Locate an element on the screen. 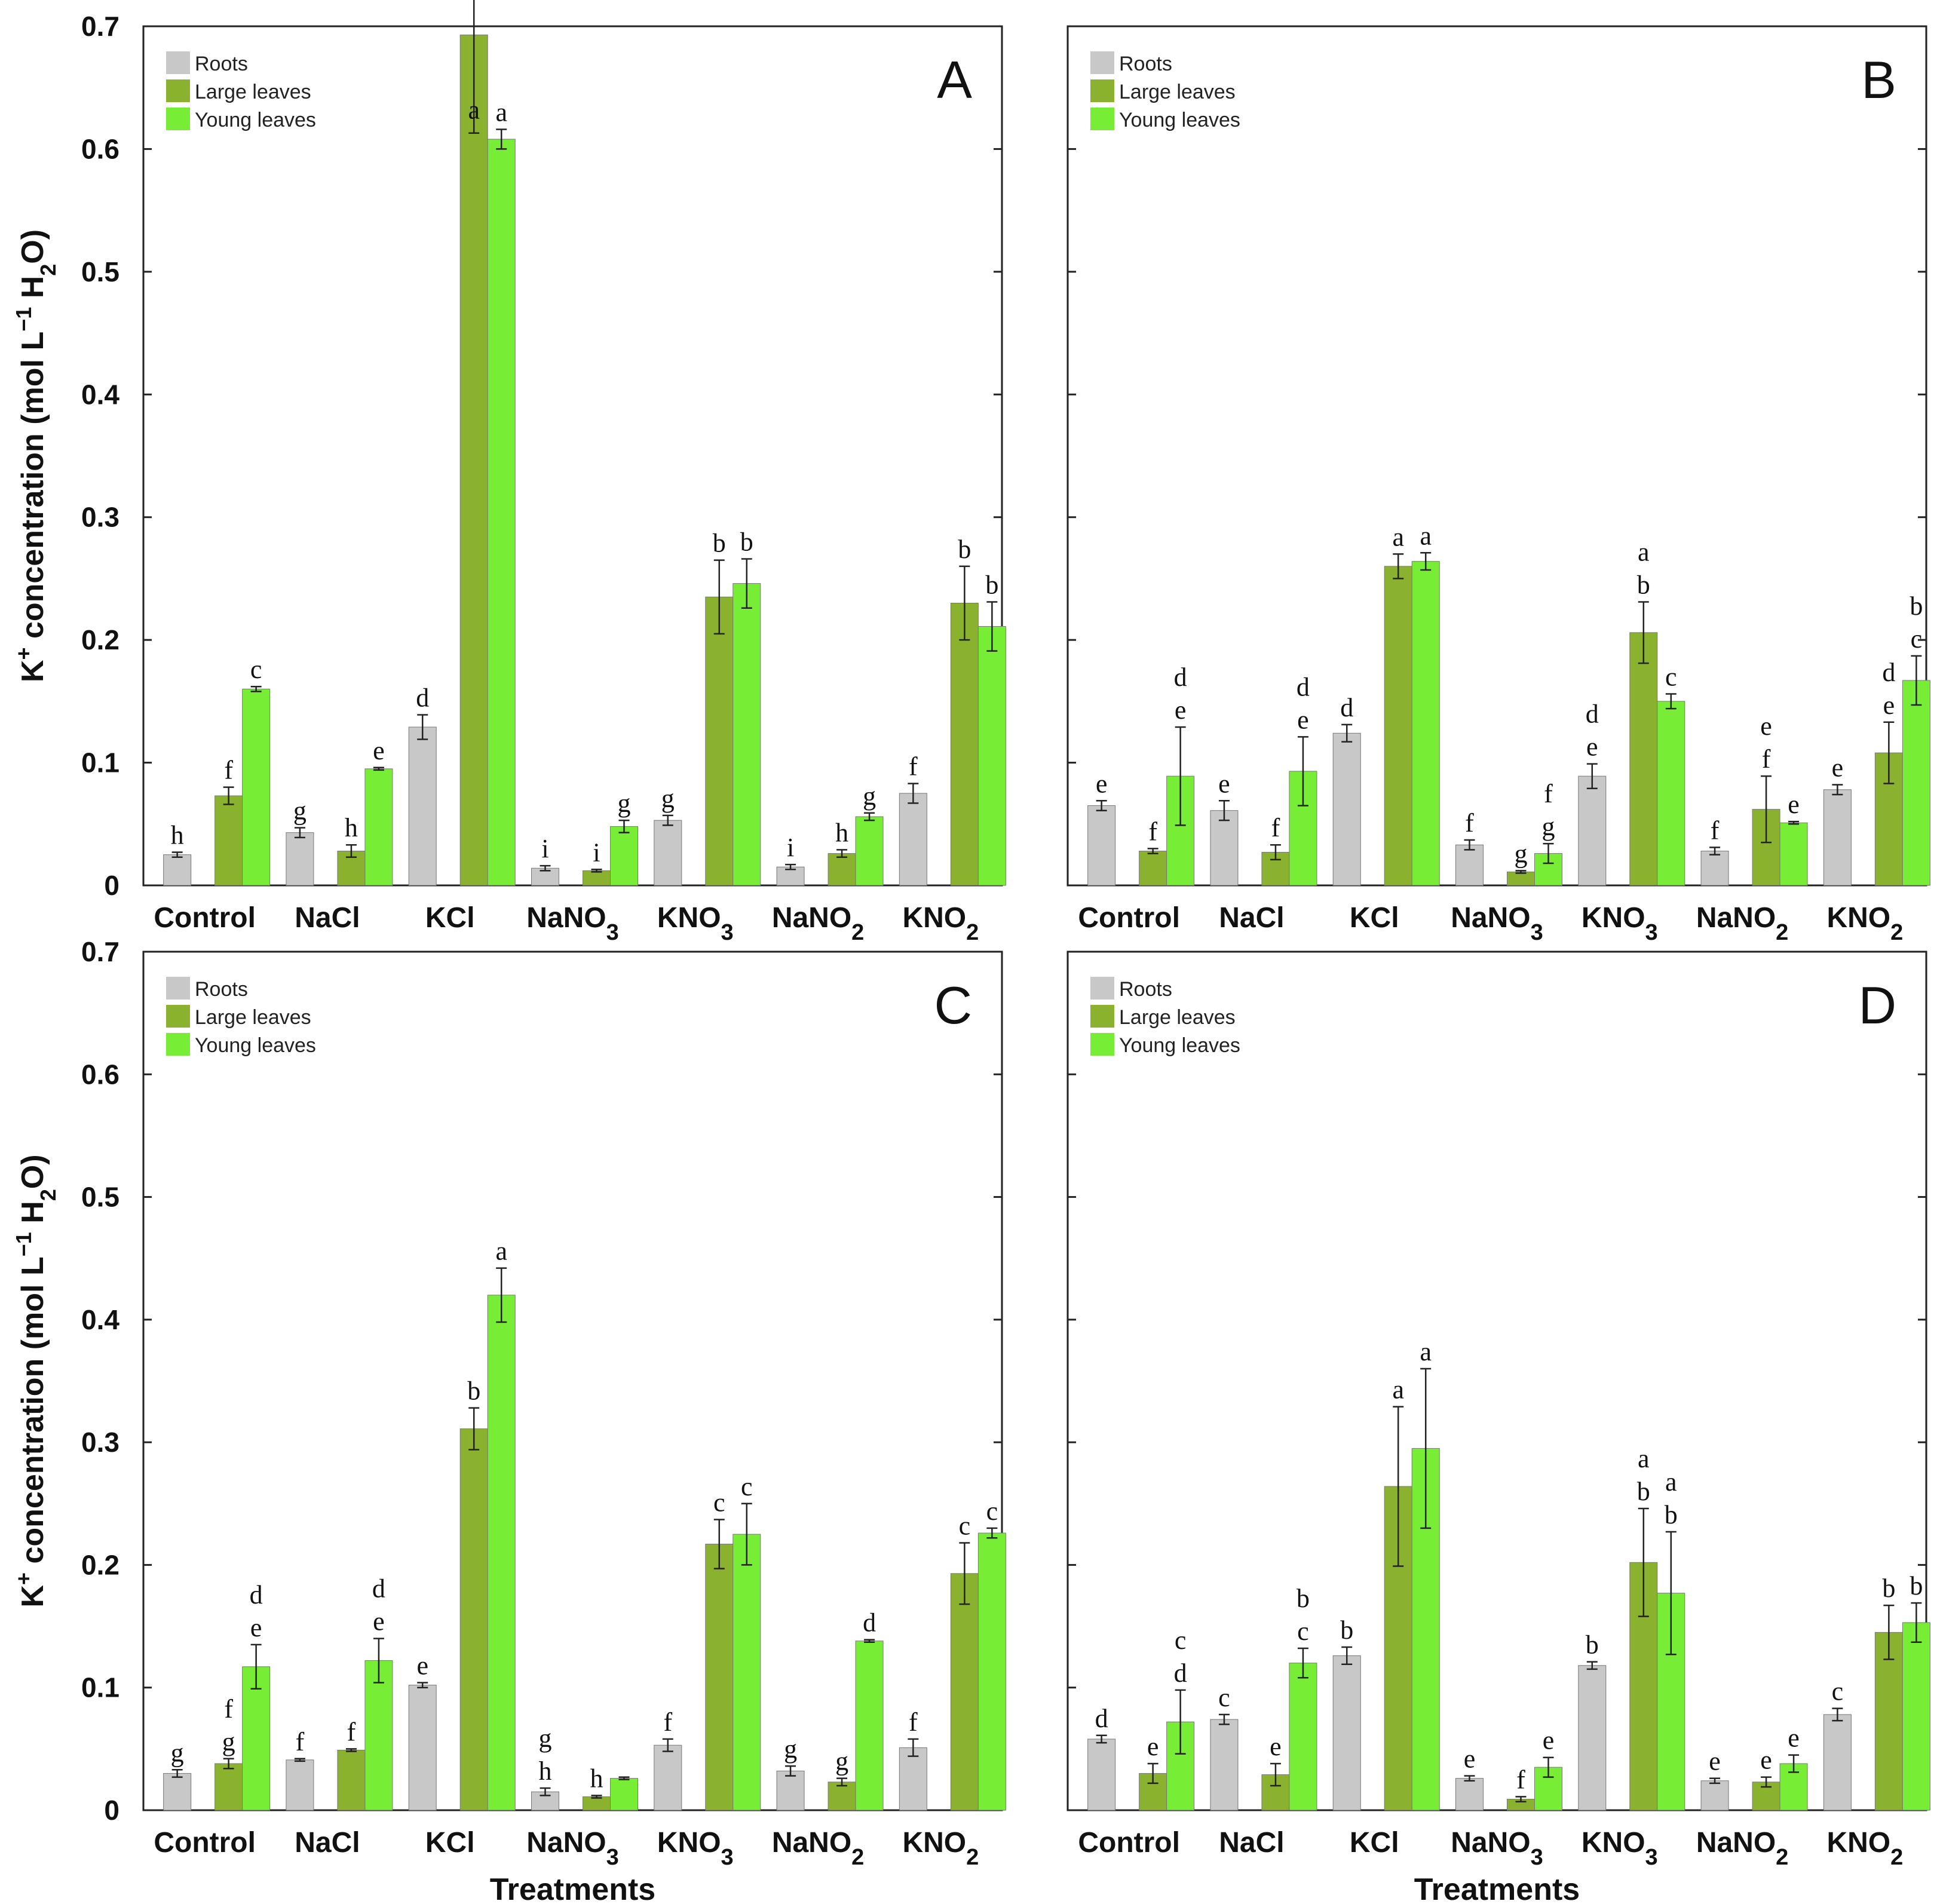 The height and width of the screenshot is (1904, 1940). y-tick-label: 0.6 is located at coordinates (100, 149).